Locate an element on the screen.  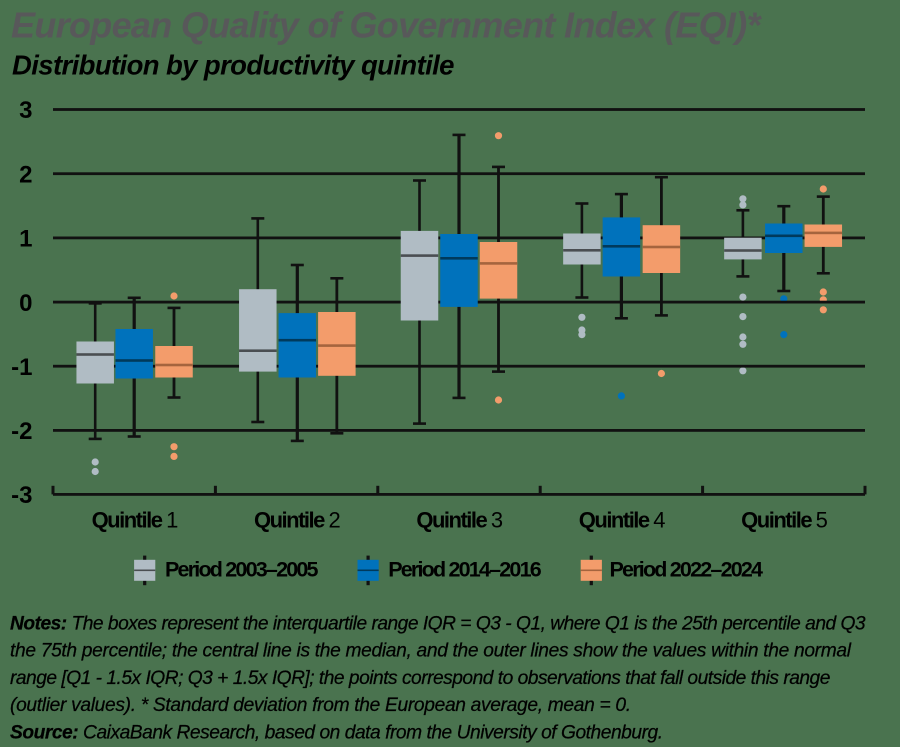
svg-text: 3 is located at coordinates (25, 110).